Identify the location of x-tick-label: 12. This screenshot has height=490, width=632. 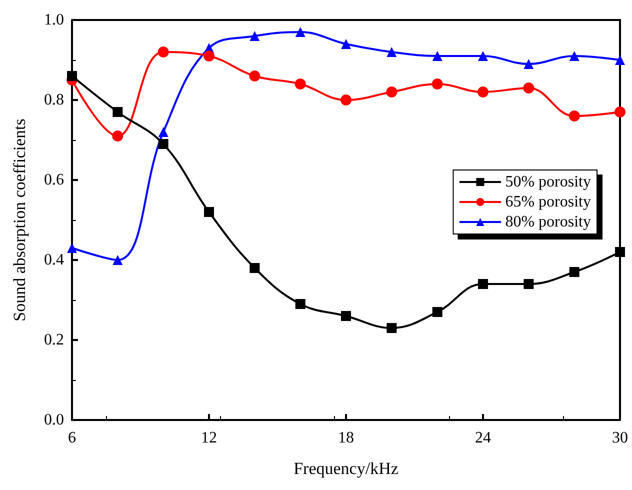
(209, 438).